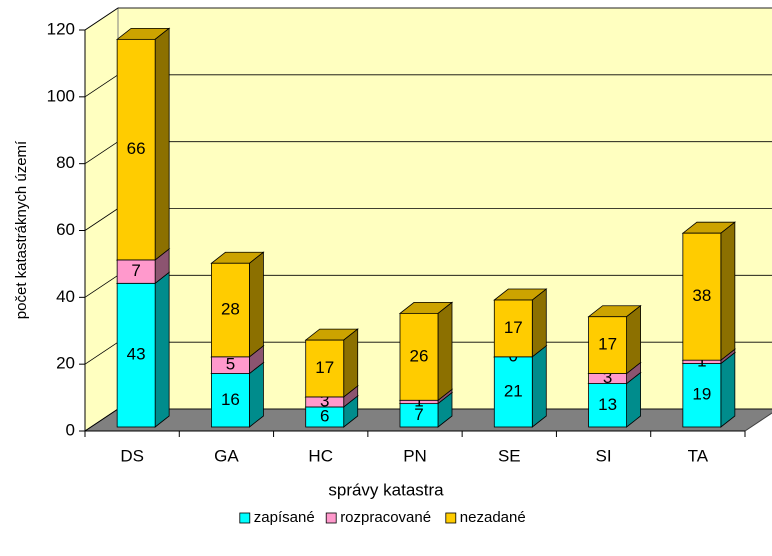 The image size is (772, 556). What do you see at coordinates (324, 415) in the screenshot?
I see `data-label: 6` at bounding box center [324, 415].